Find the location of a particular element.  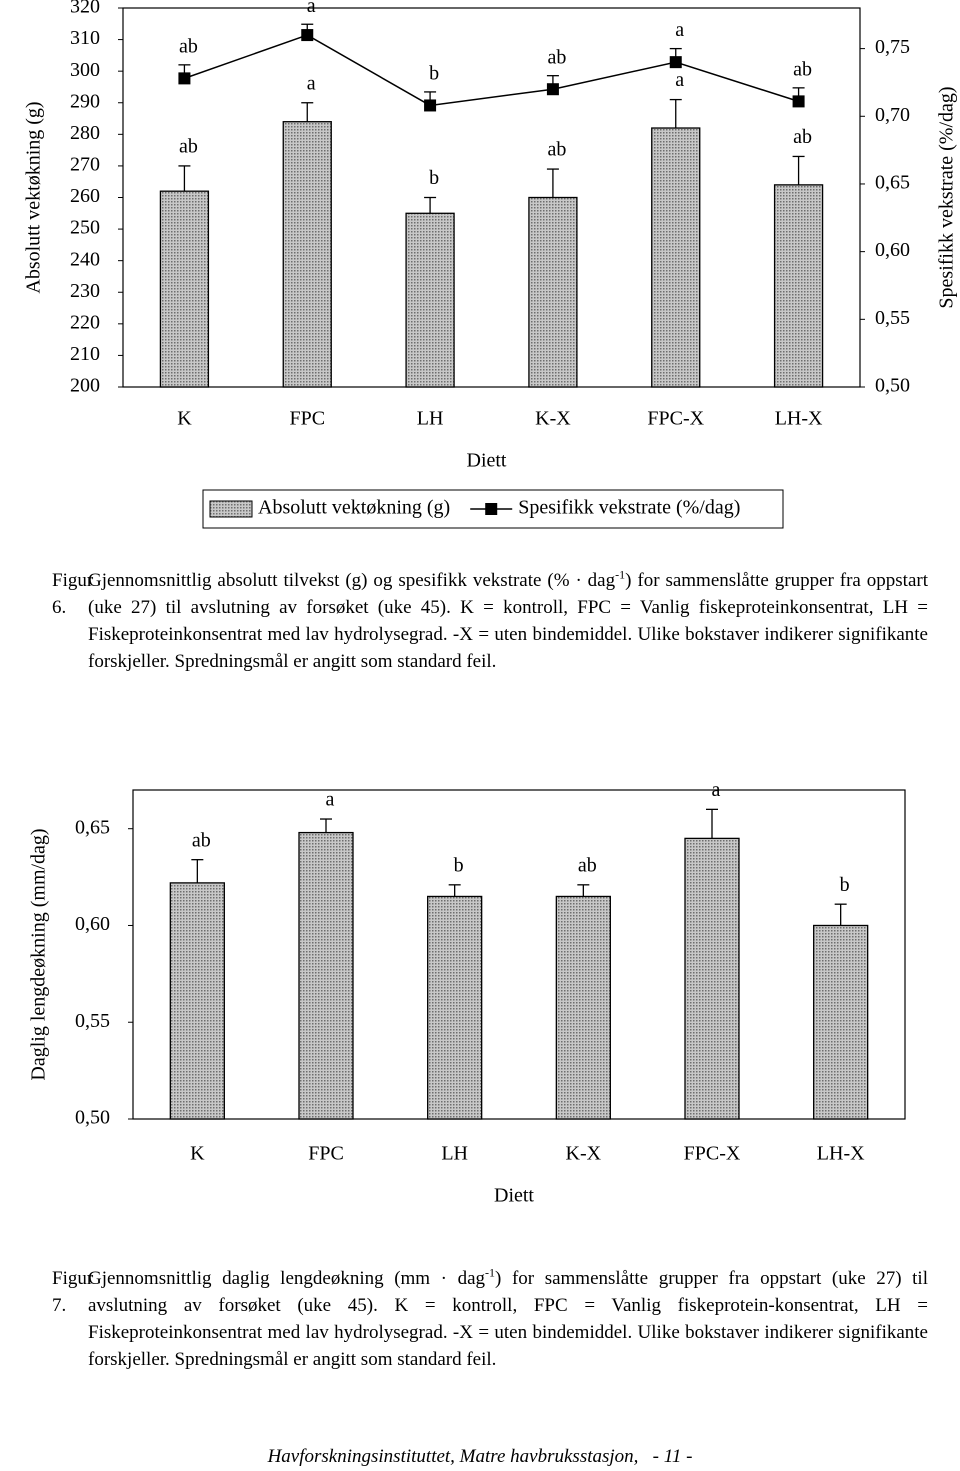

y-tick-label: 250 is located at coordinates (85, 228).